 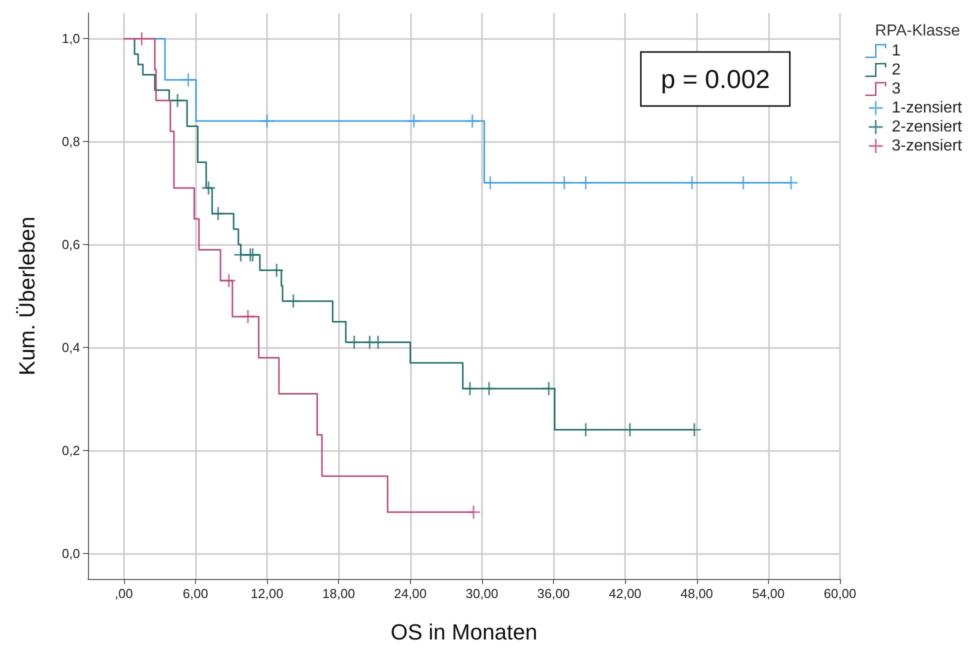 I want to click on y-axis-title: Kum. Überleben, so click(x=27, y=296).